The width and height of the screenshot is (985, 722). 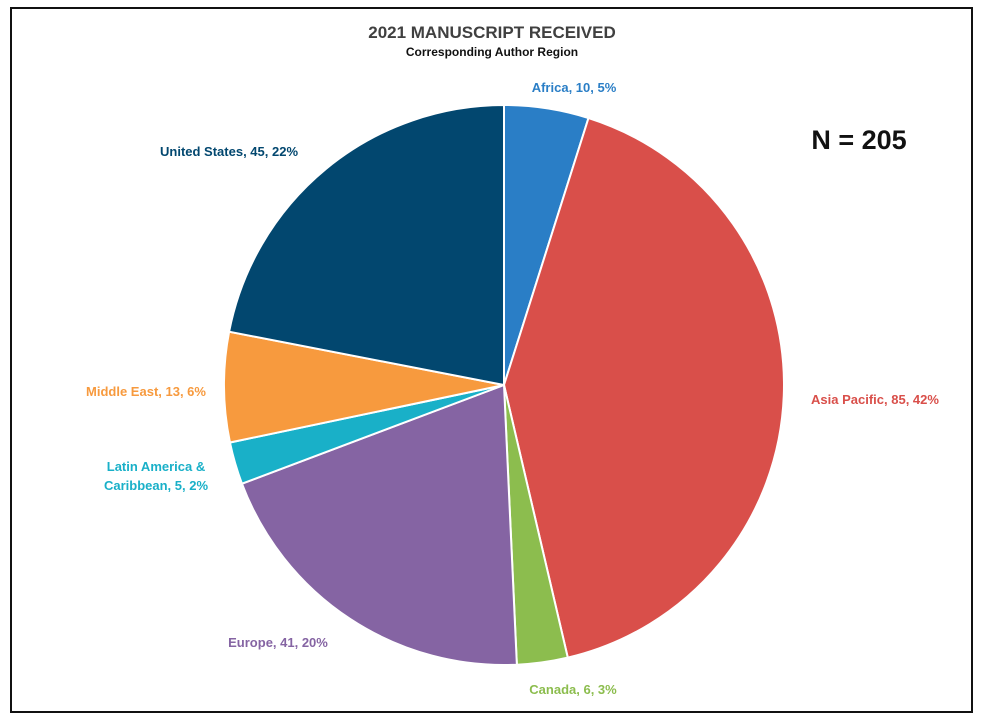 I want to click on pie-slice-middle-east, so click(x=364, y=387).